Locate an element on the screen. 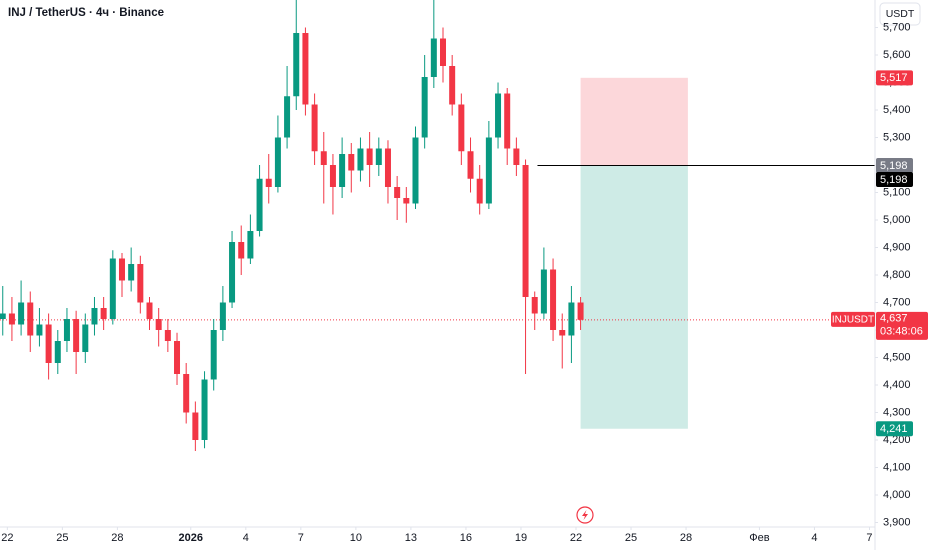 This screenshot has height=550, width=932. last-price-label: 4,637 is located at coordinates (894, 319).